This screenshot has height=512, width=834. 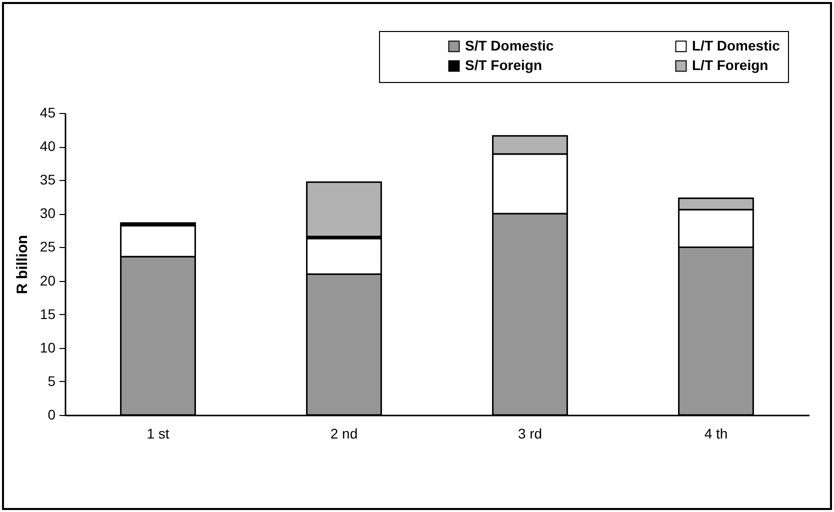 I want to click on y-tick-label: 40, so click(x=48, y=146).